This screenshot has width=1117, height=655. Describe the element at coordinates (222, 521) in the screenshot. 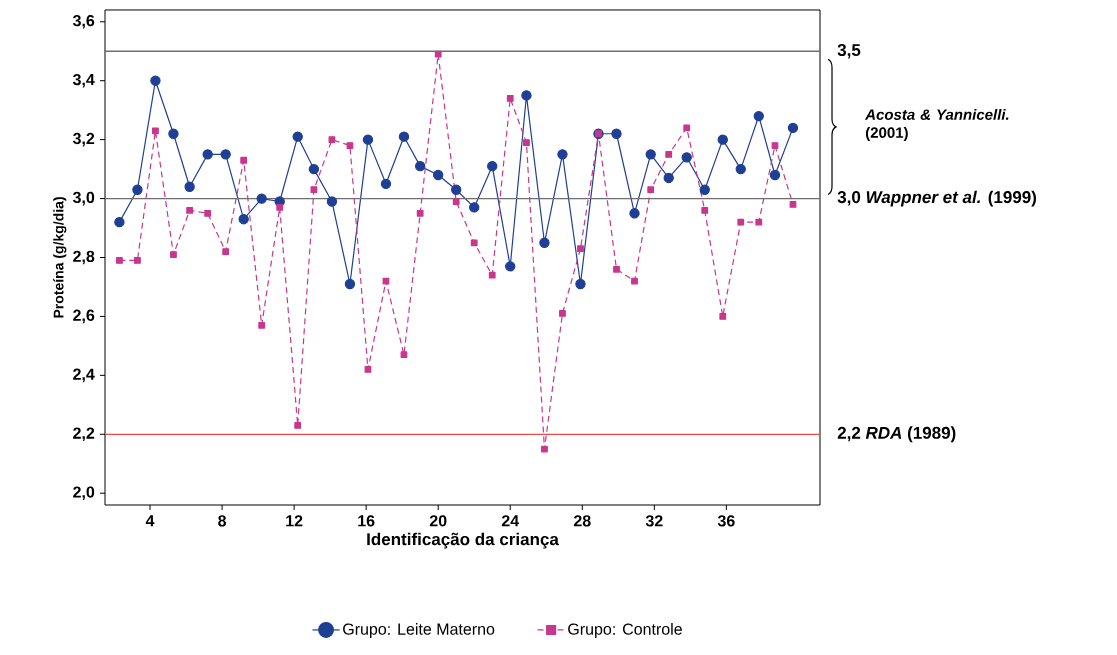

I see `x-tick-label: 8` at that location.